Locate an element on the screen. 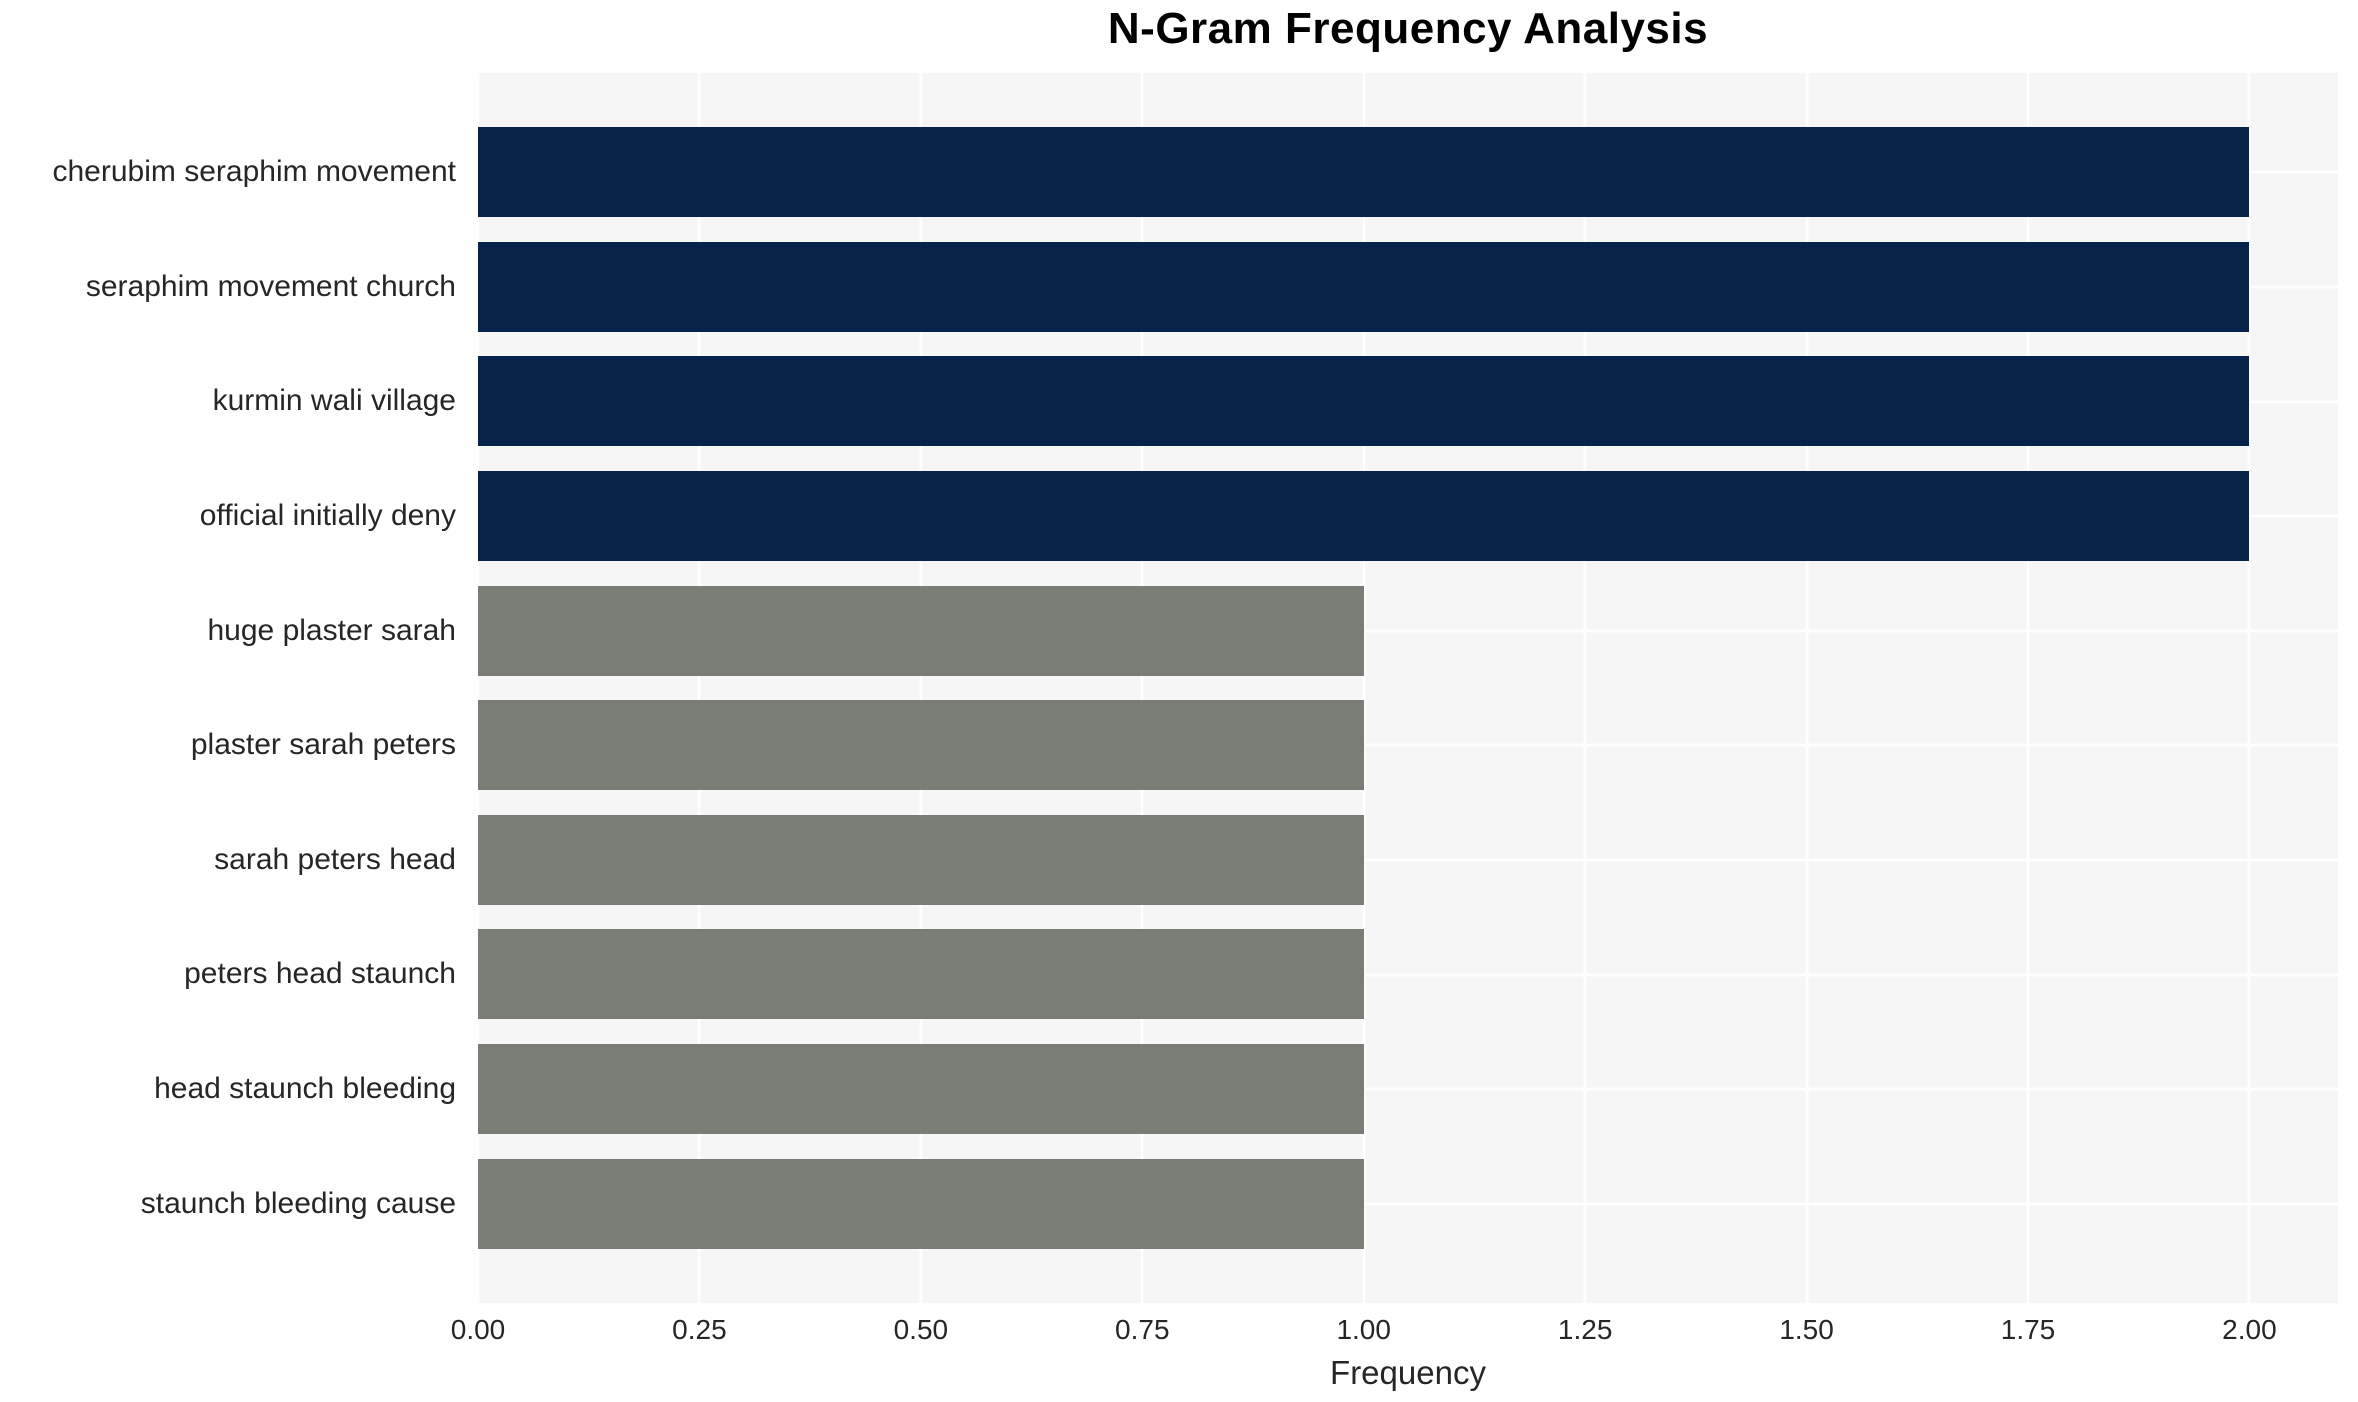  x-tick-label: 2.00 is located at coordinates (2249, 1329).